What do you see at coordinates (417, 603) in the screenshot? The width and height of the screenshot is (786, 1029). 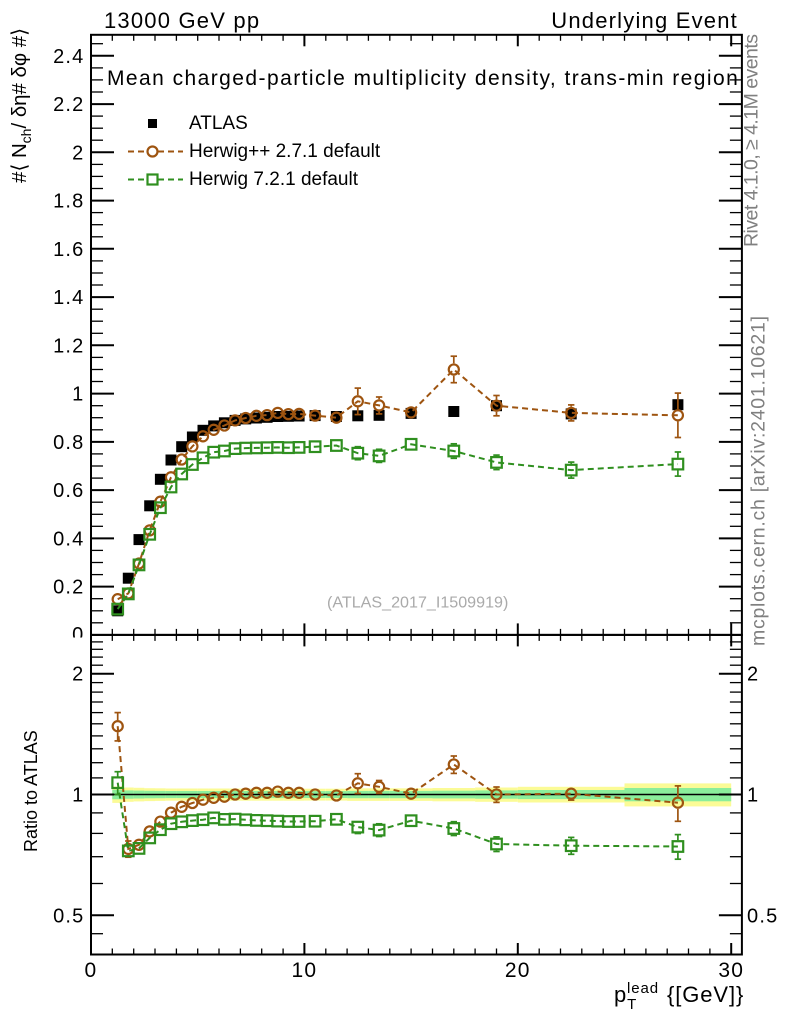 I see `svg-text: (ATLAS_2017_I1509919)` at bounding box center [417, 603].